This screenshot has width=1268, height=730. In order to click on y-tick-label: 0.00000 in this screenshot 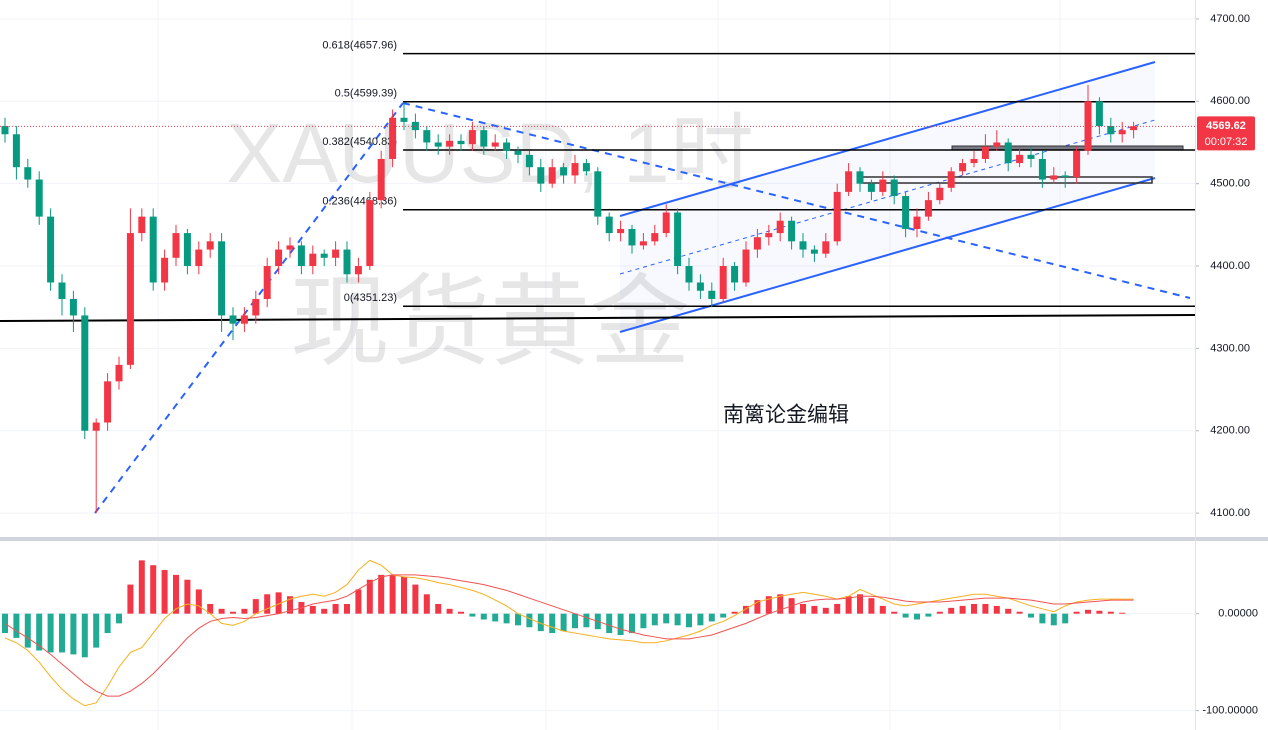, I will do `click(1238, 614)`.